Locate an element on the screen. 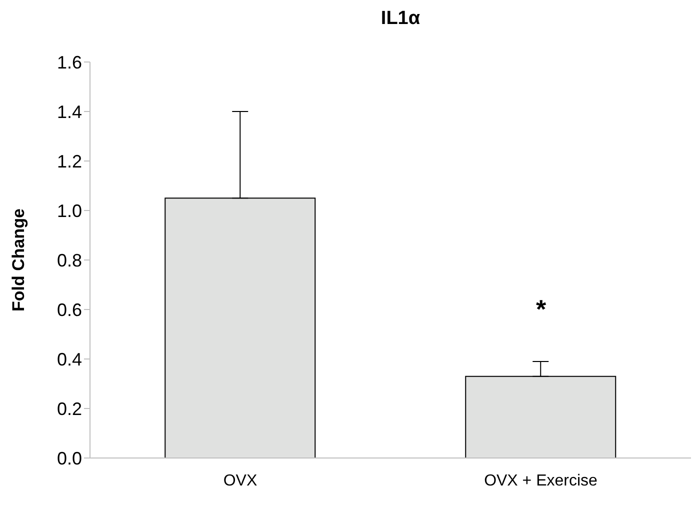 The image size is (693, 514). y-tick-label: 1.6 is located at coordinates (69, 62).